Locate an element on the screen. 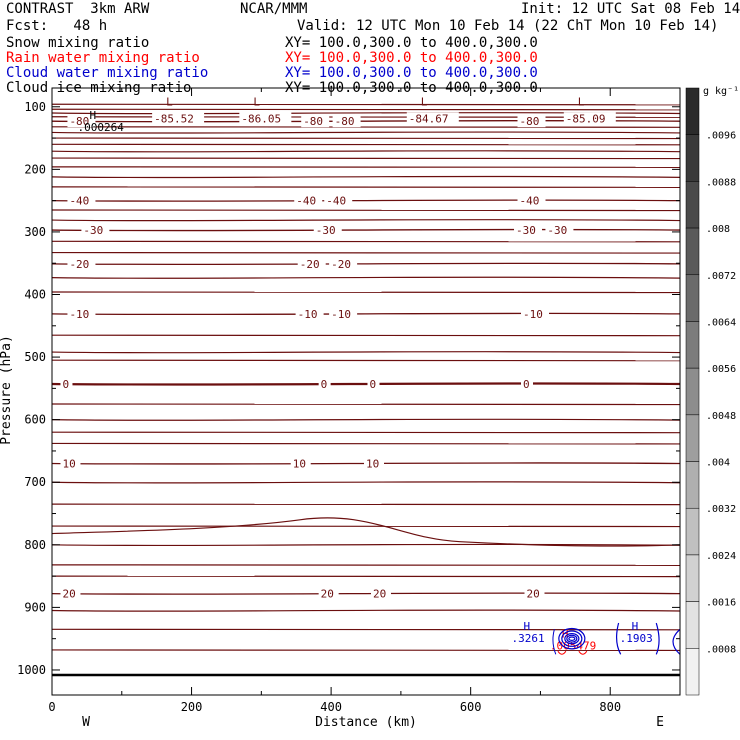  x-east-label: E is located at coordinates (660, 722).